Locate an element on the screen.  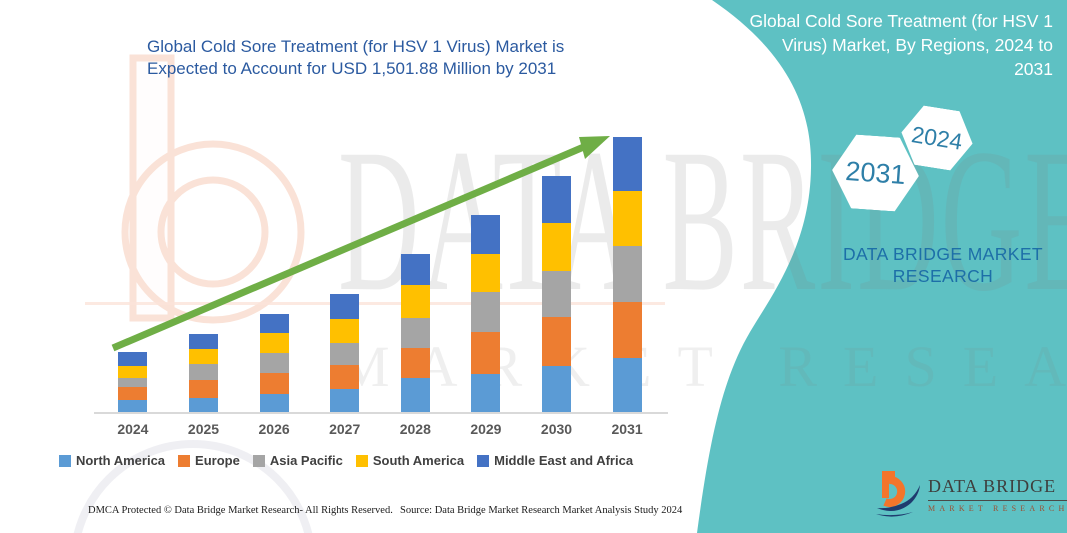
bar-segment-south-america-2026 is located at coordinates (274, 343).